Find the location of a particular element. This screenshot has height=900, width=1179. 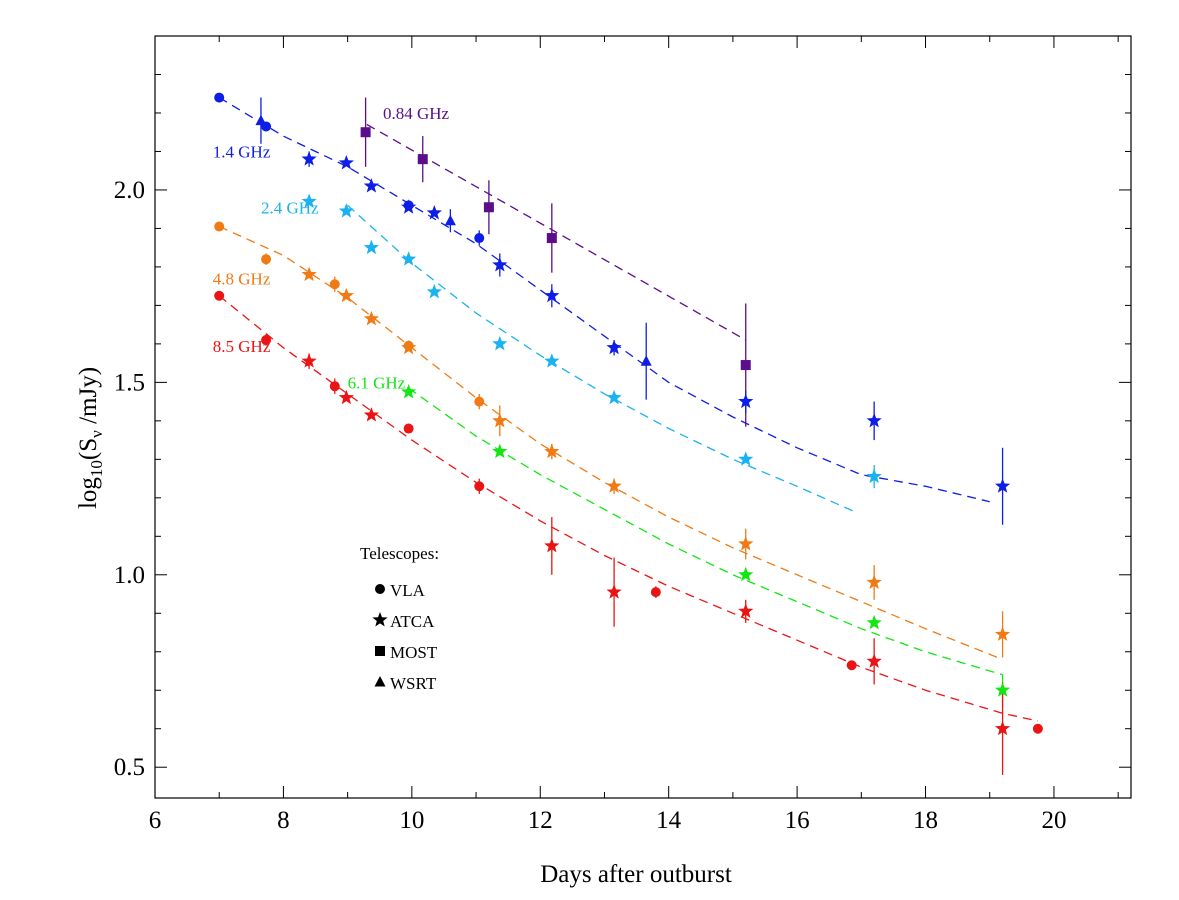

series-label: 1.4 GHz is located at coordinates (242, 151).